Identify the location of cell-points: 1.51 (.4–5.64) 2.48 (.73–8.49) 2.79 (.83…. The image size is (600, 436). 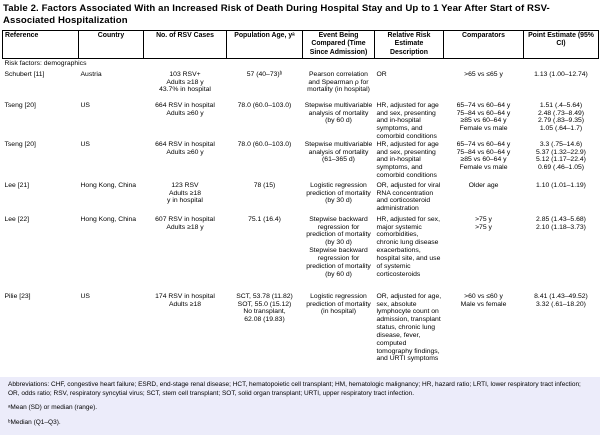
(561, 117).